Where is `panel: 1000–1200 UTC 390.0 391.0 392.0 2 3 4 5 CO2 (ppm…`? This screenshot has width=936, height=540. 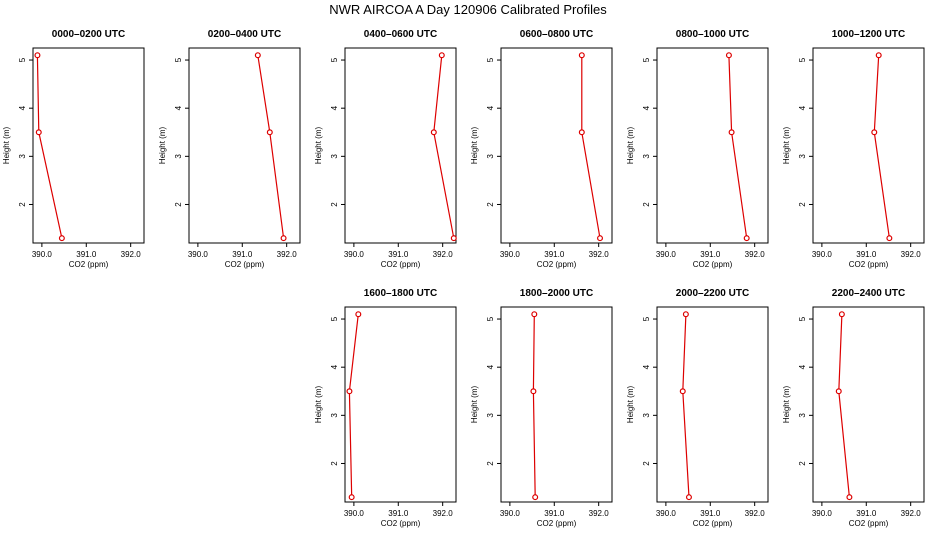 panel: 1000–1200 UTC 390.0 391.0 392.0 2 3 4 5 CO2 (ppm… is located at coordinates (853, 149).